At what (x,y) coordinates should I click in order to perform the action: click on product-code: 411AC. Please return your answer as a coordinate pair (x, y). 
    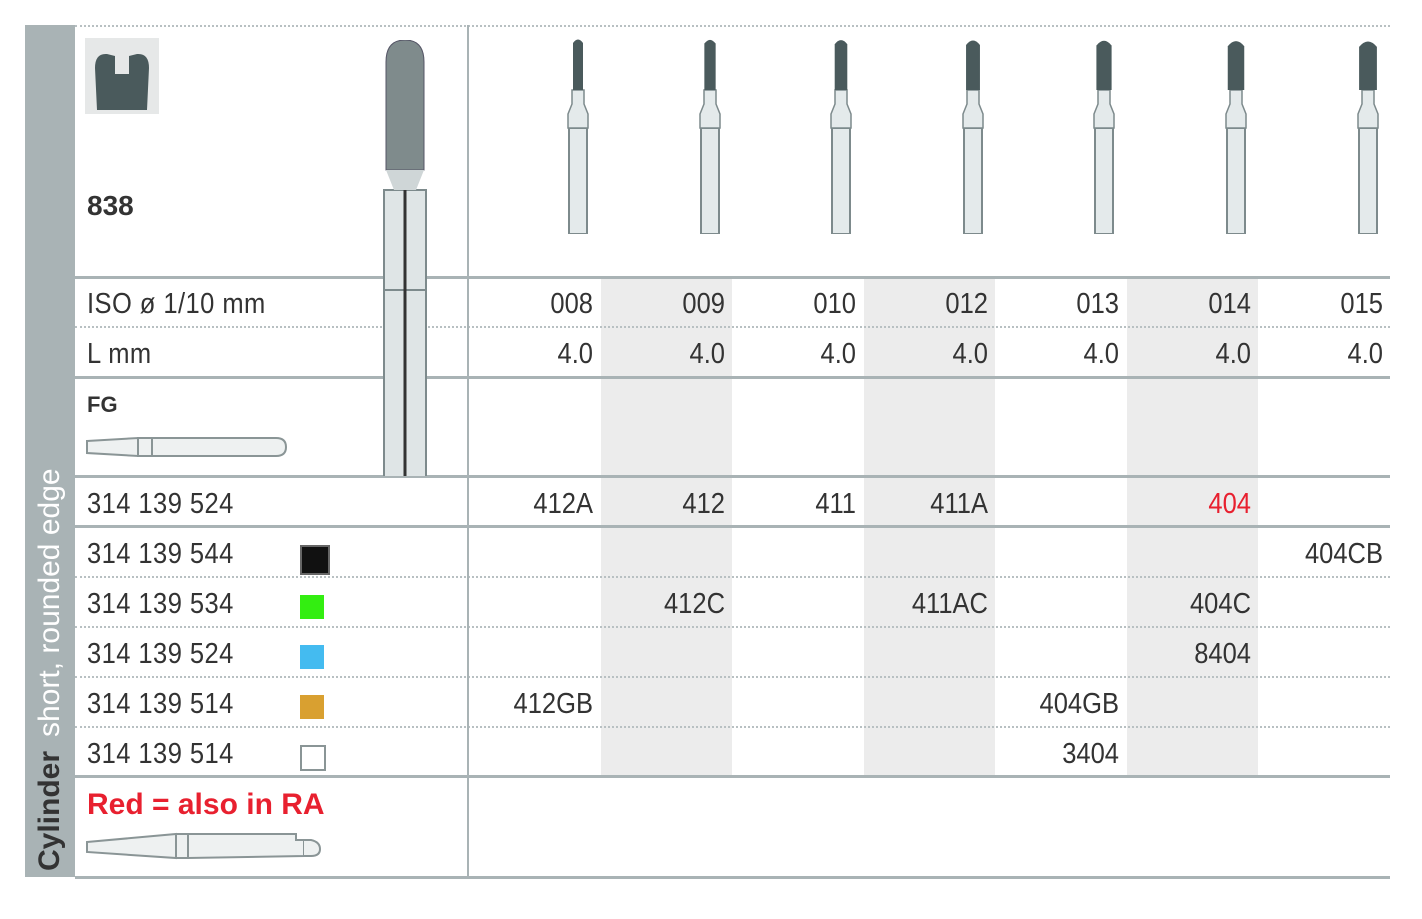
    Looking at the image, I should click on (949, 604).